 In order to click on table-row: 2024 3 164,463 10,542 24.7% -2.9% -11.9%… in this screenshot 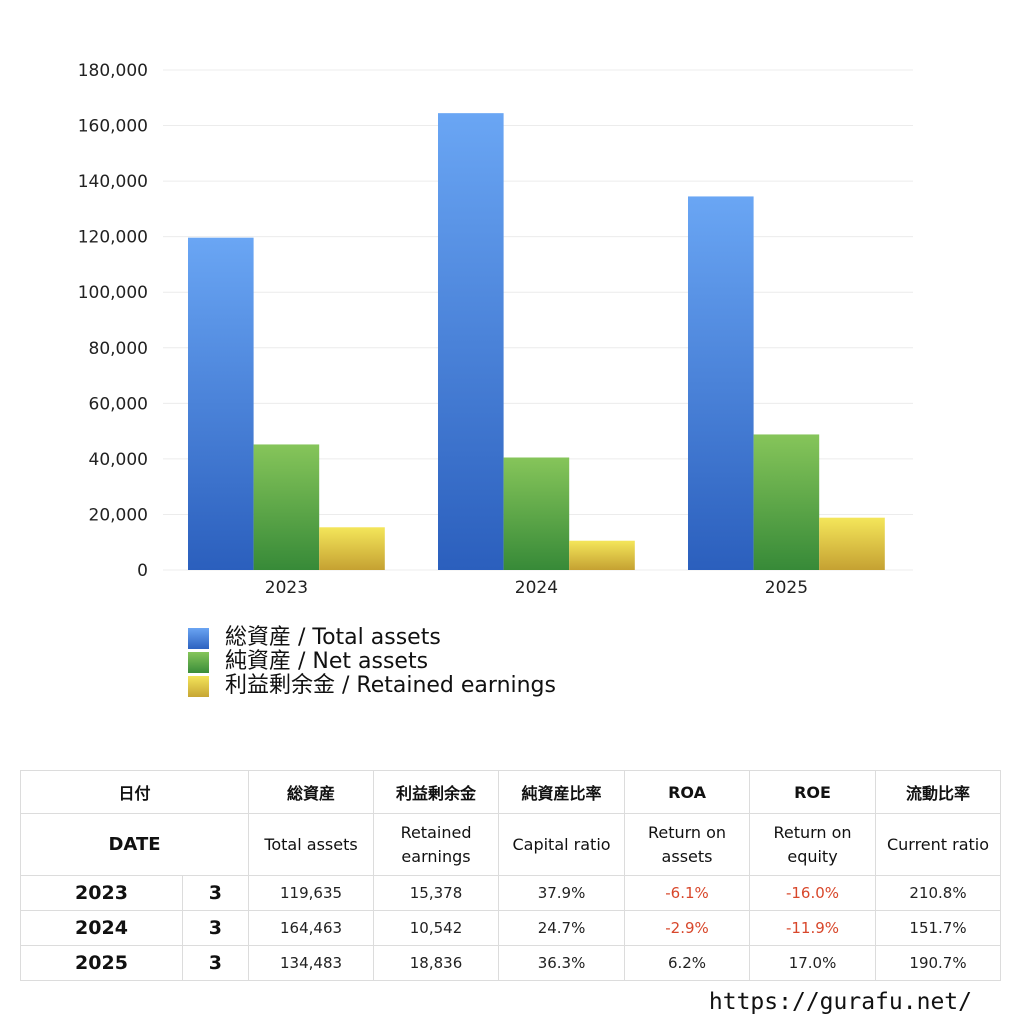, I will do `click(511, 928)`.